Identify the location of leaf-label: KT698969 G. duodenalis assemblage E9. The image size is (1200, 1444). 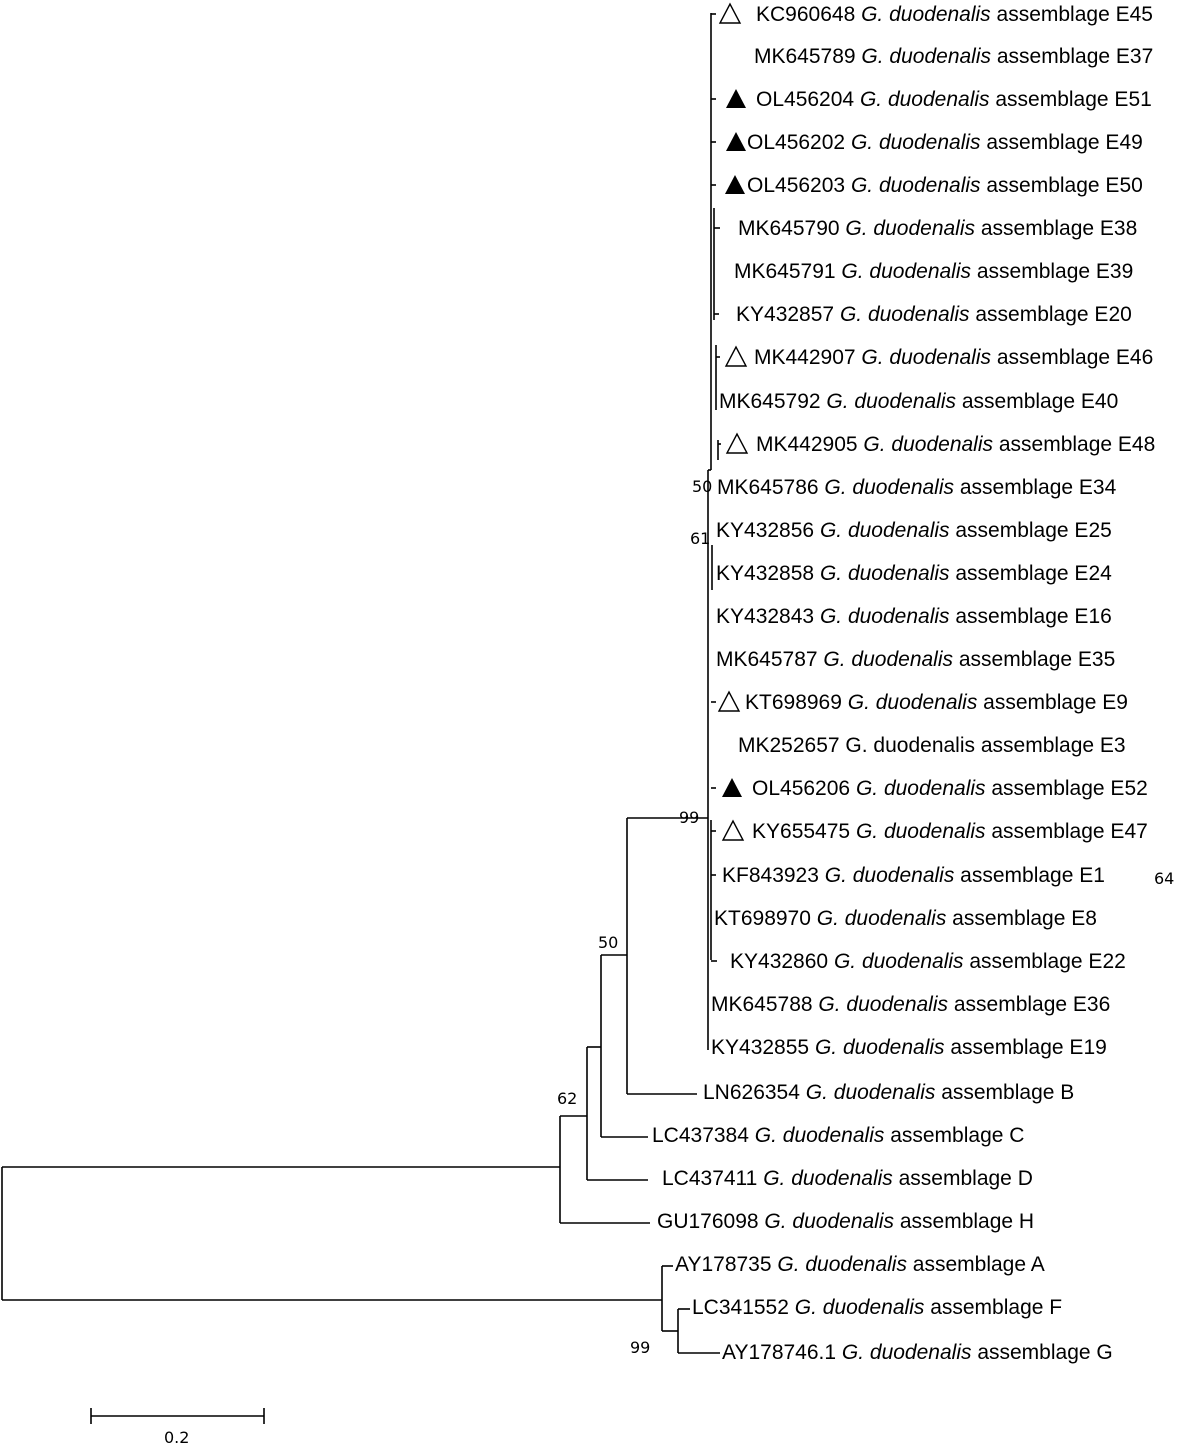
(936, 702).